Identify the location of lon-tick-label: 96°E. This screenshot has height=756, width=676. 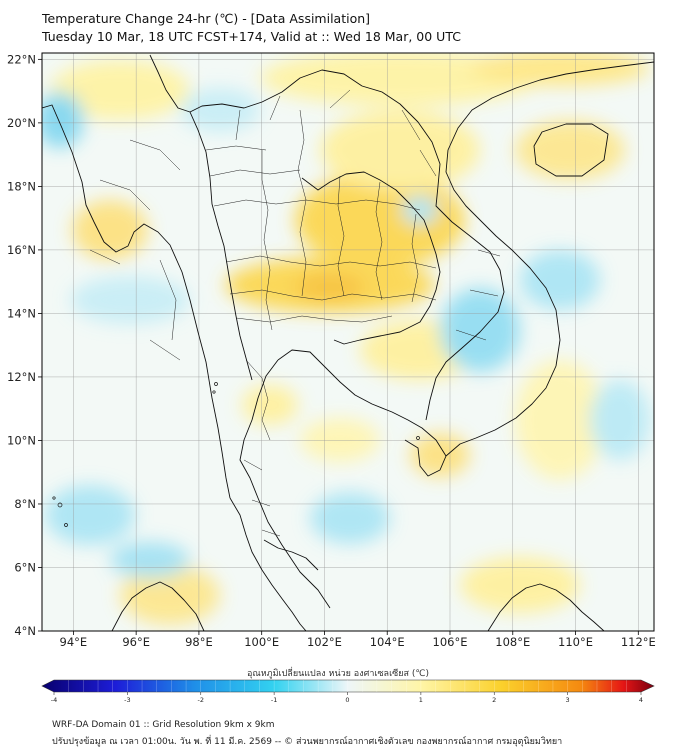
(136, 642).